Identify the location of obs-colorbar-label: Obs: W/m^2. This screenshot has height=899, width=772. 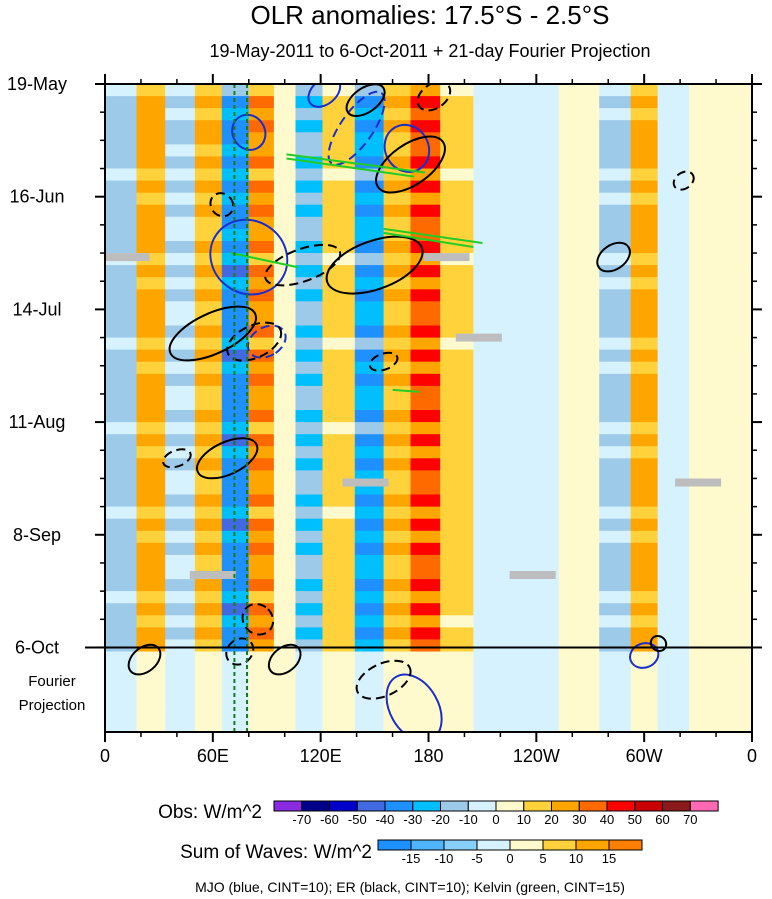
(210, 812).